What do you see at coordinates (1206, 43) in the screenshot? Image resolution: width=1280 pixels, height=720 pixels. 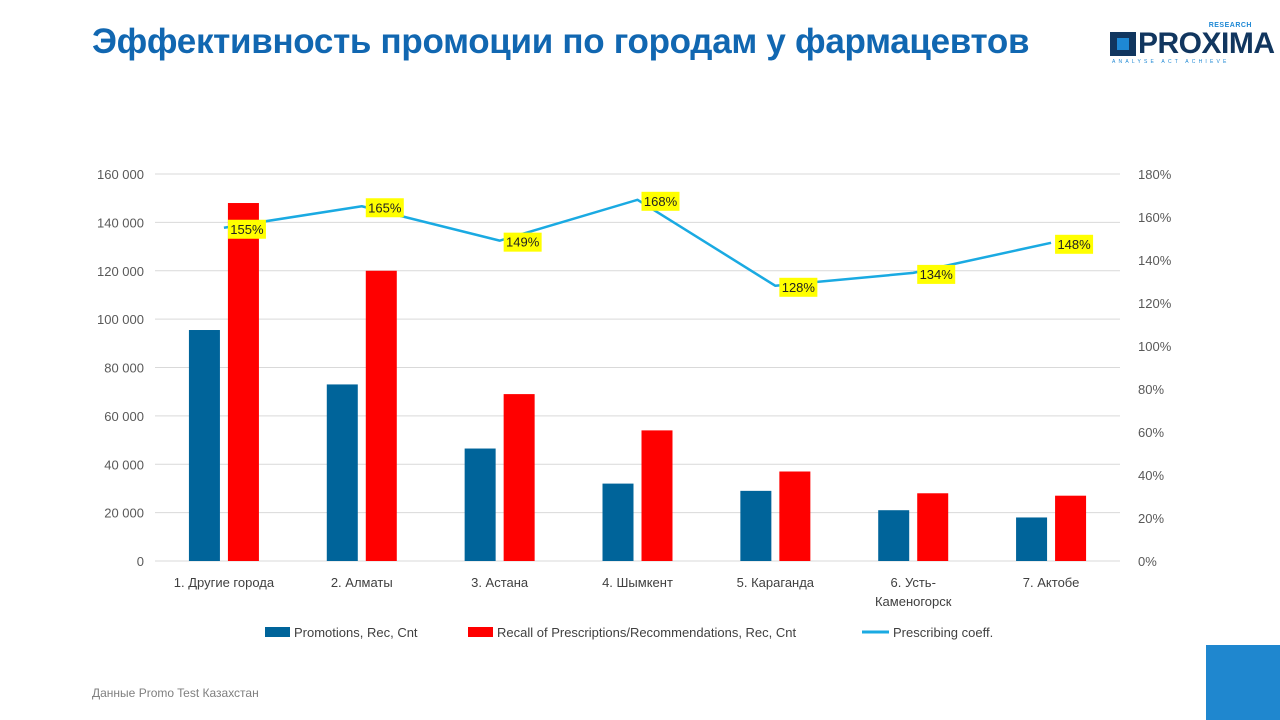 I see `logo-name: PROXIMA` at bounding box center [1206, 43].